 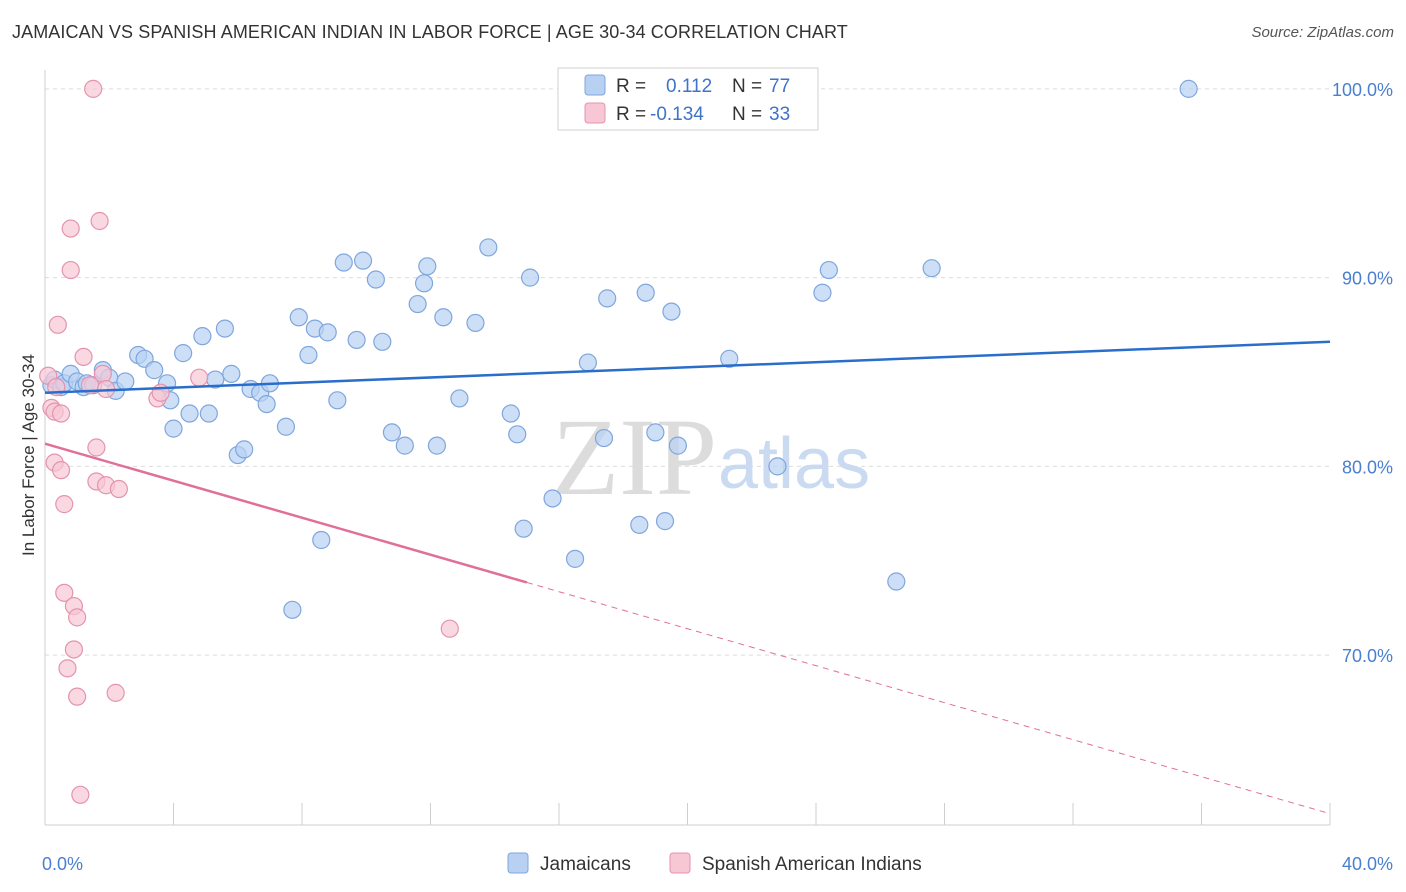 I want to click on spanish-american-indians-trend-line, so click(x=286, y=513).